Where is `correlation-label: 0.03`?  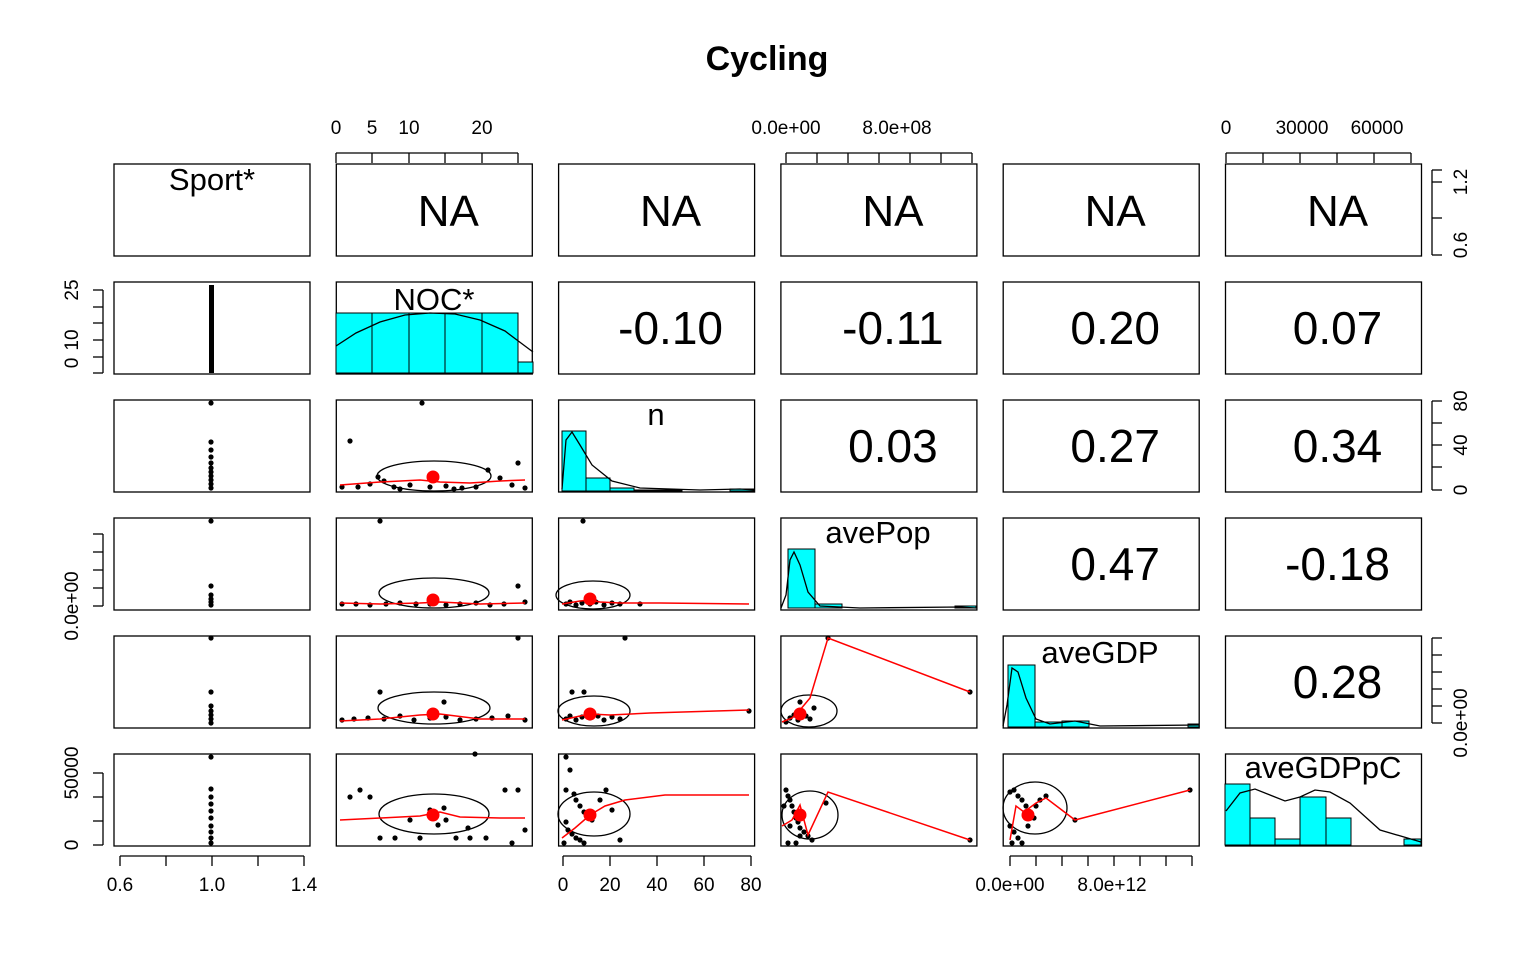
correlation-label: 0.03 is located at coordinates (893, 446).